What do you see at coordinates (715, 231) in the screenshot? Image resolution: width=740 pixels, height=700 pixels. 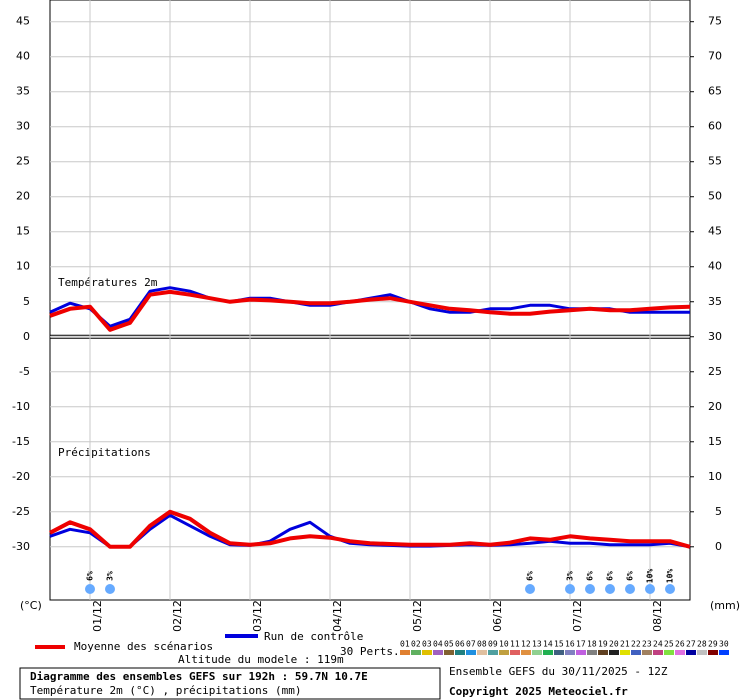 I see `y2-tick-label: 45` at bounding box center [715, 231].